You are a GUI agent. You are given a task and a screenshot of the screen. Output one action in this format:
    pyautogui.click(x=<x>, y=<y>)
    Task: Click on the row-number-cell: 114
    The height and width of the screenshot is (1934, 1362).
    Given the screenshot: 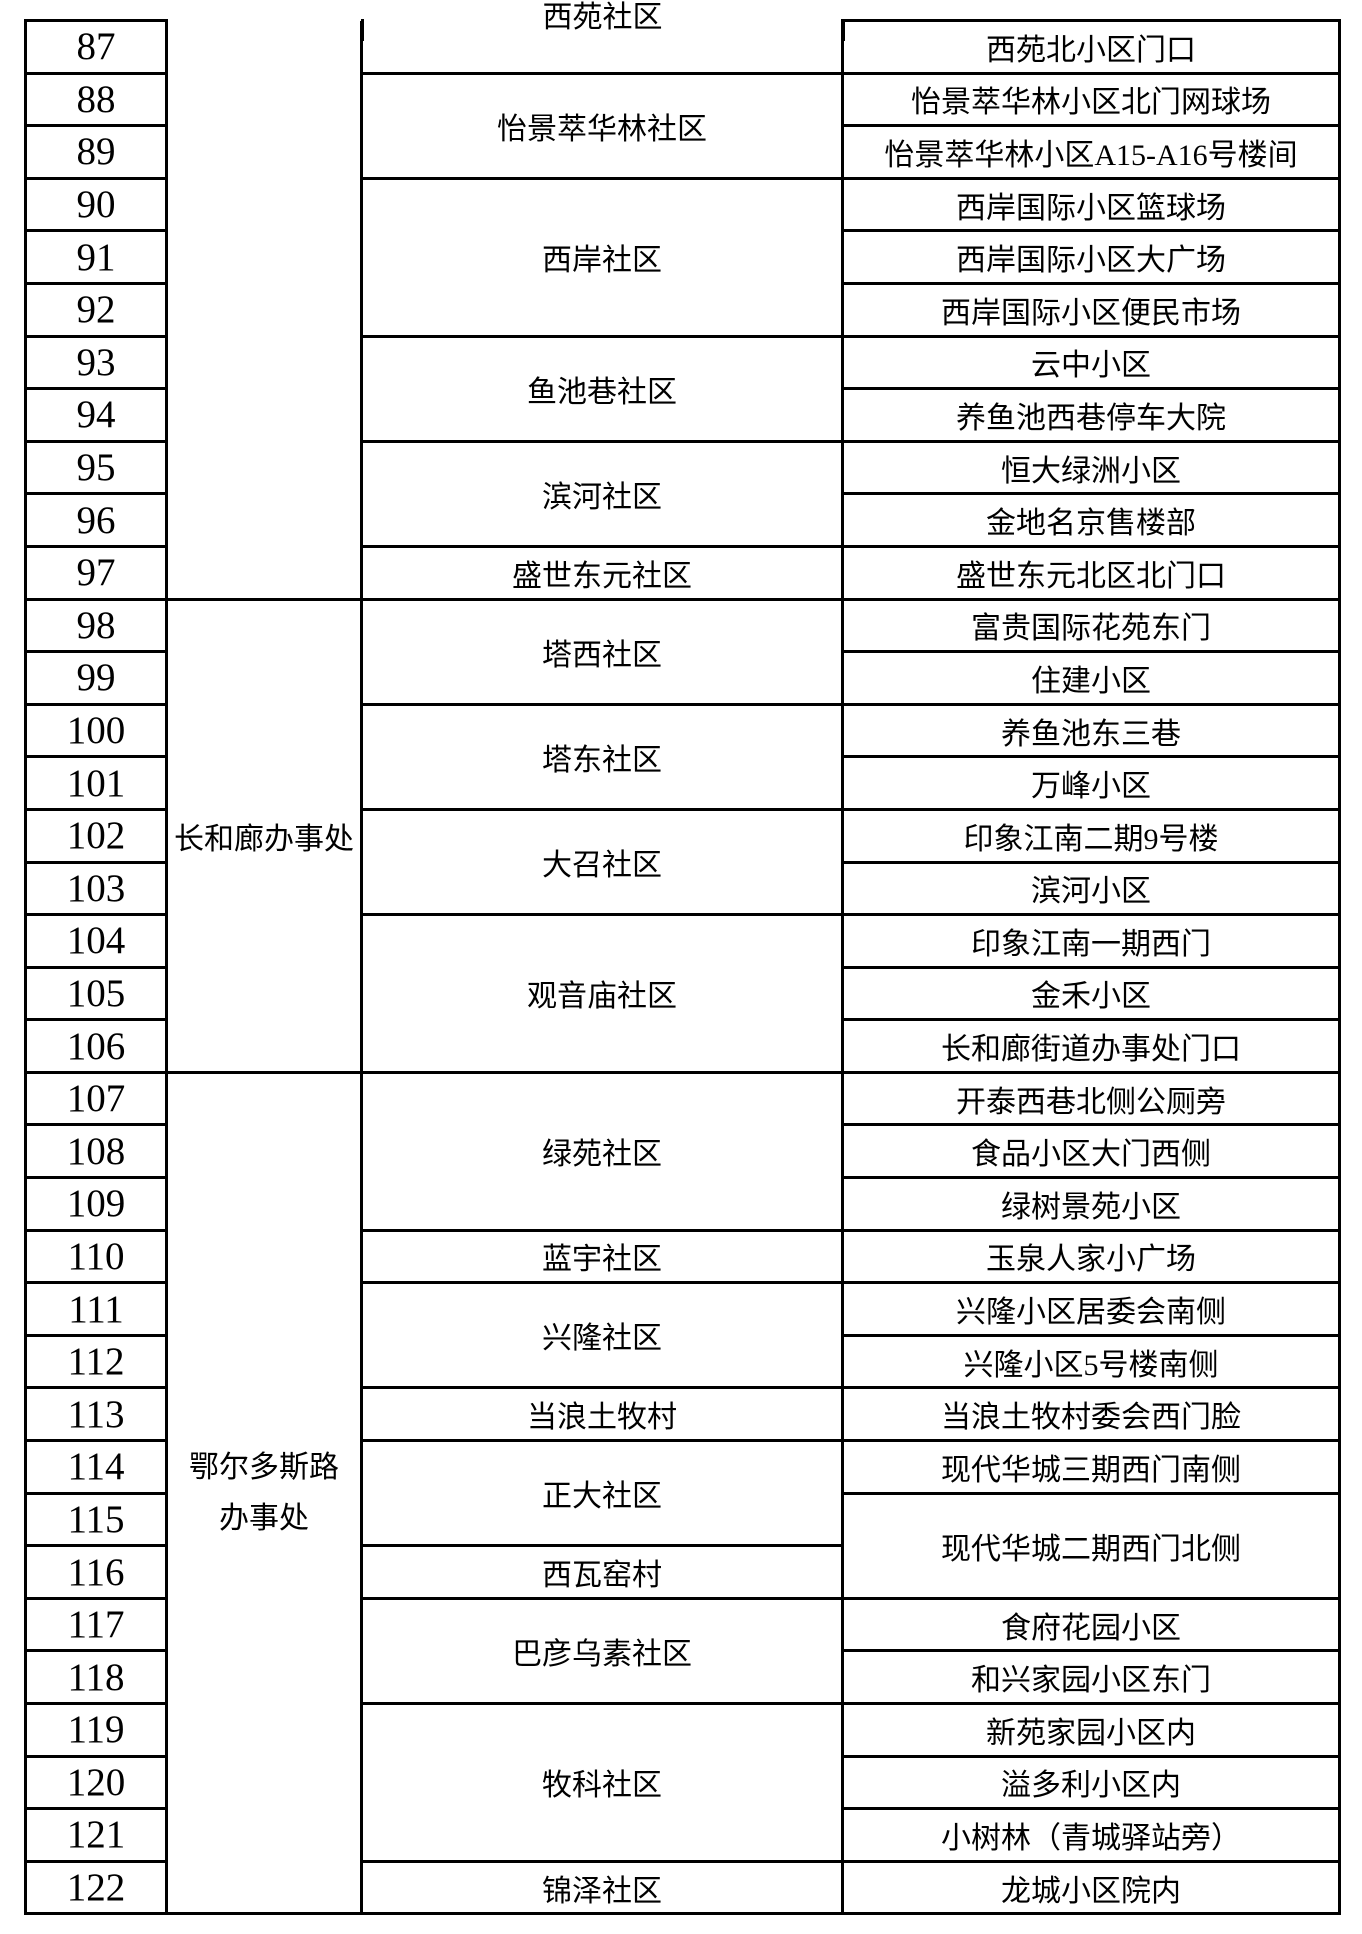 What is the action you would take?
    pyautogui.click(x=96, y=1467)
    